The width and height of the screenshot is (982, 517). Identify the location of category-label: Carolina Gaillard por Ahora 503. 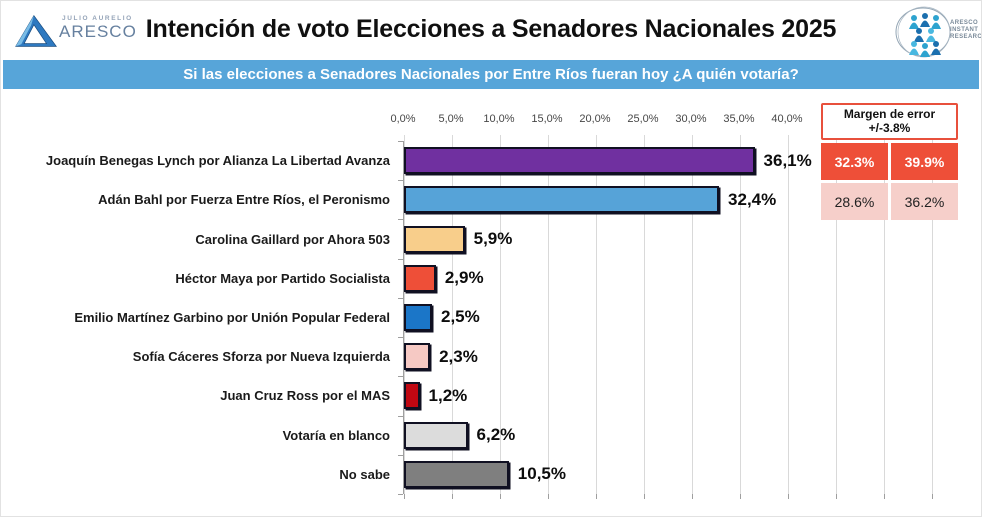
(292, 239).